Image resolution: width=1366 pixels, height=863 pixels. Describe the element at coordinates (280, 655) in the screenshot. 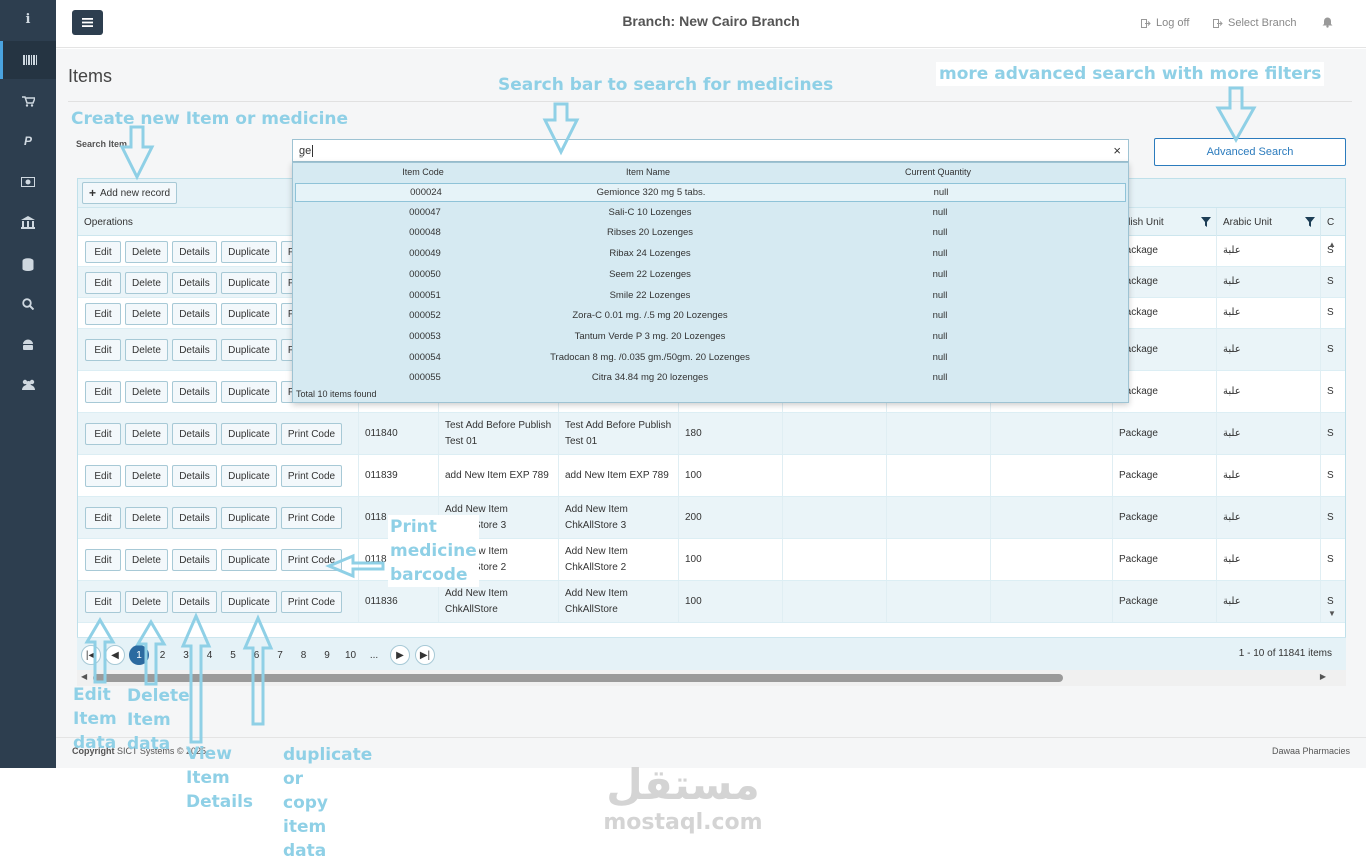

I see `page-number: 7` at that location.